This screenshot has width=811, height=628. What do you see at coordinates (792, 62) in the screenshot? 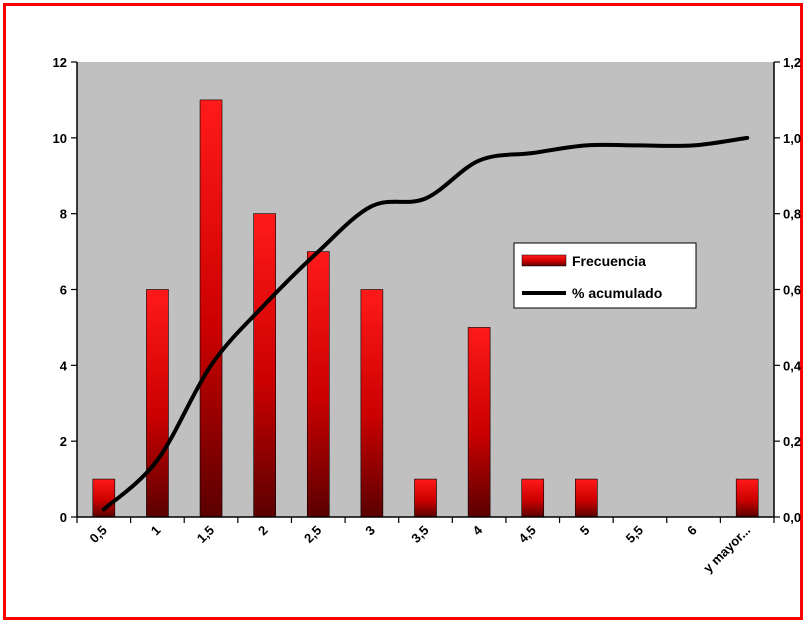
I see `right-tick-label: 1,2` at bounding box center [792, 62].